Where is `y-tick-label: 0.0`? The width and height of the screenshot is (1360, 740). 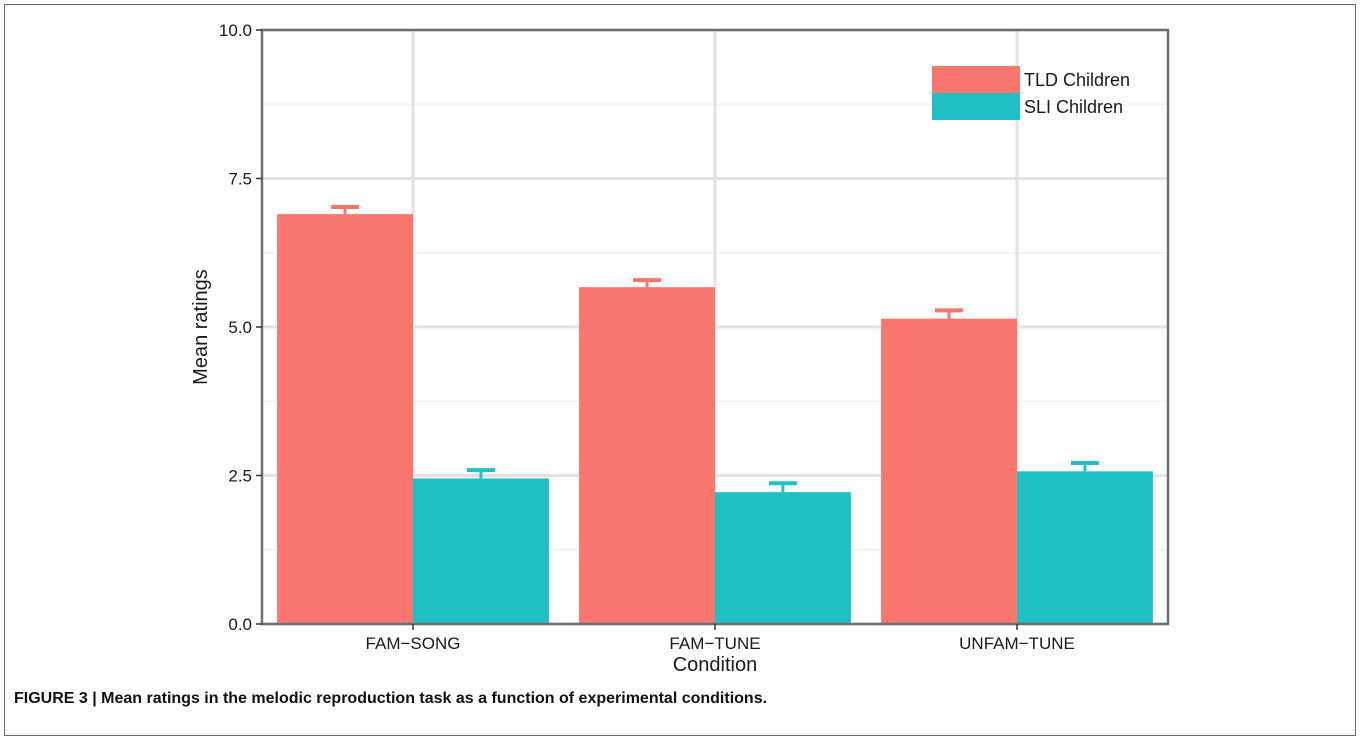
y-tick-label: 0.0 is located at coordinates (240, 624).